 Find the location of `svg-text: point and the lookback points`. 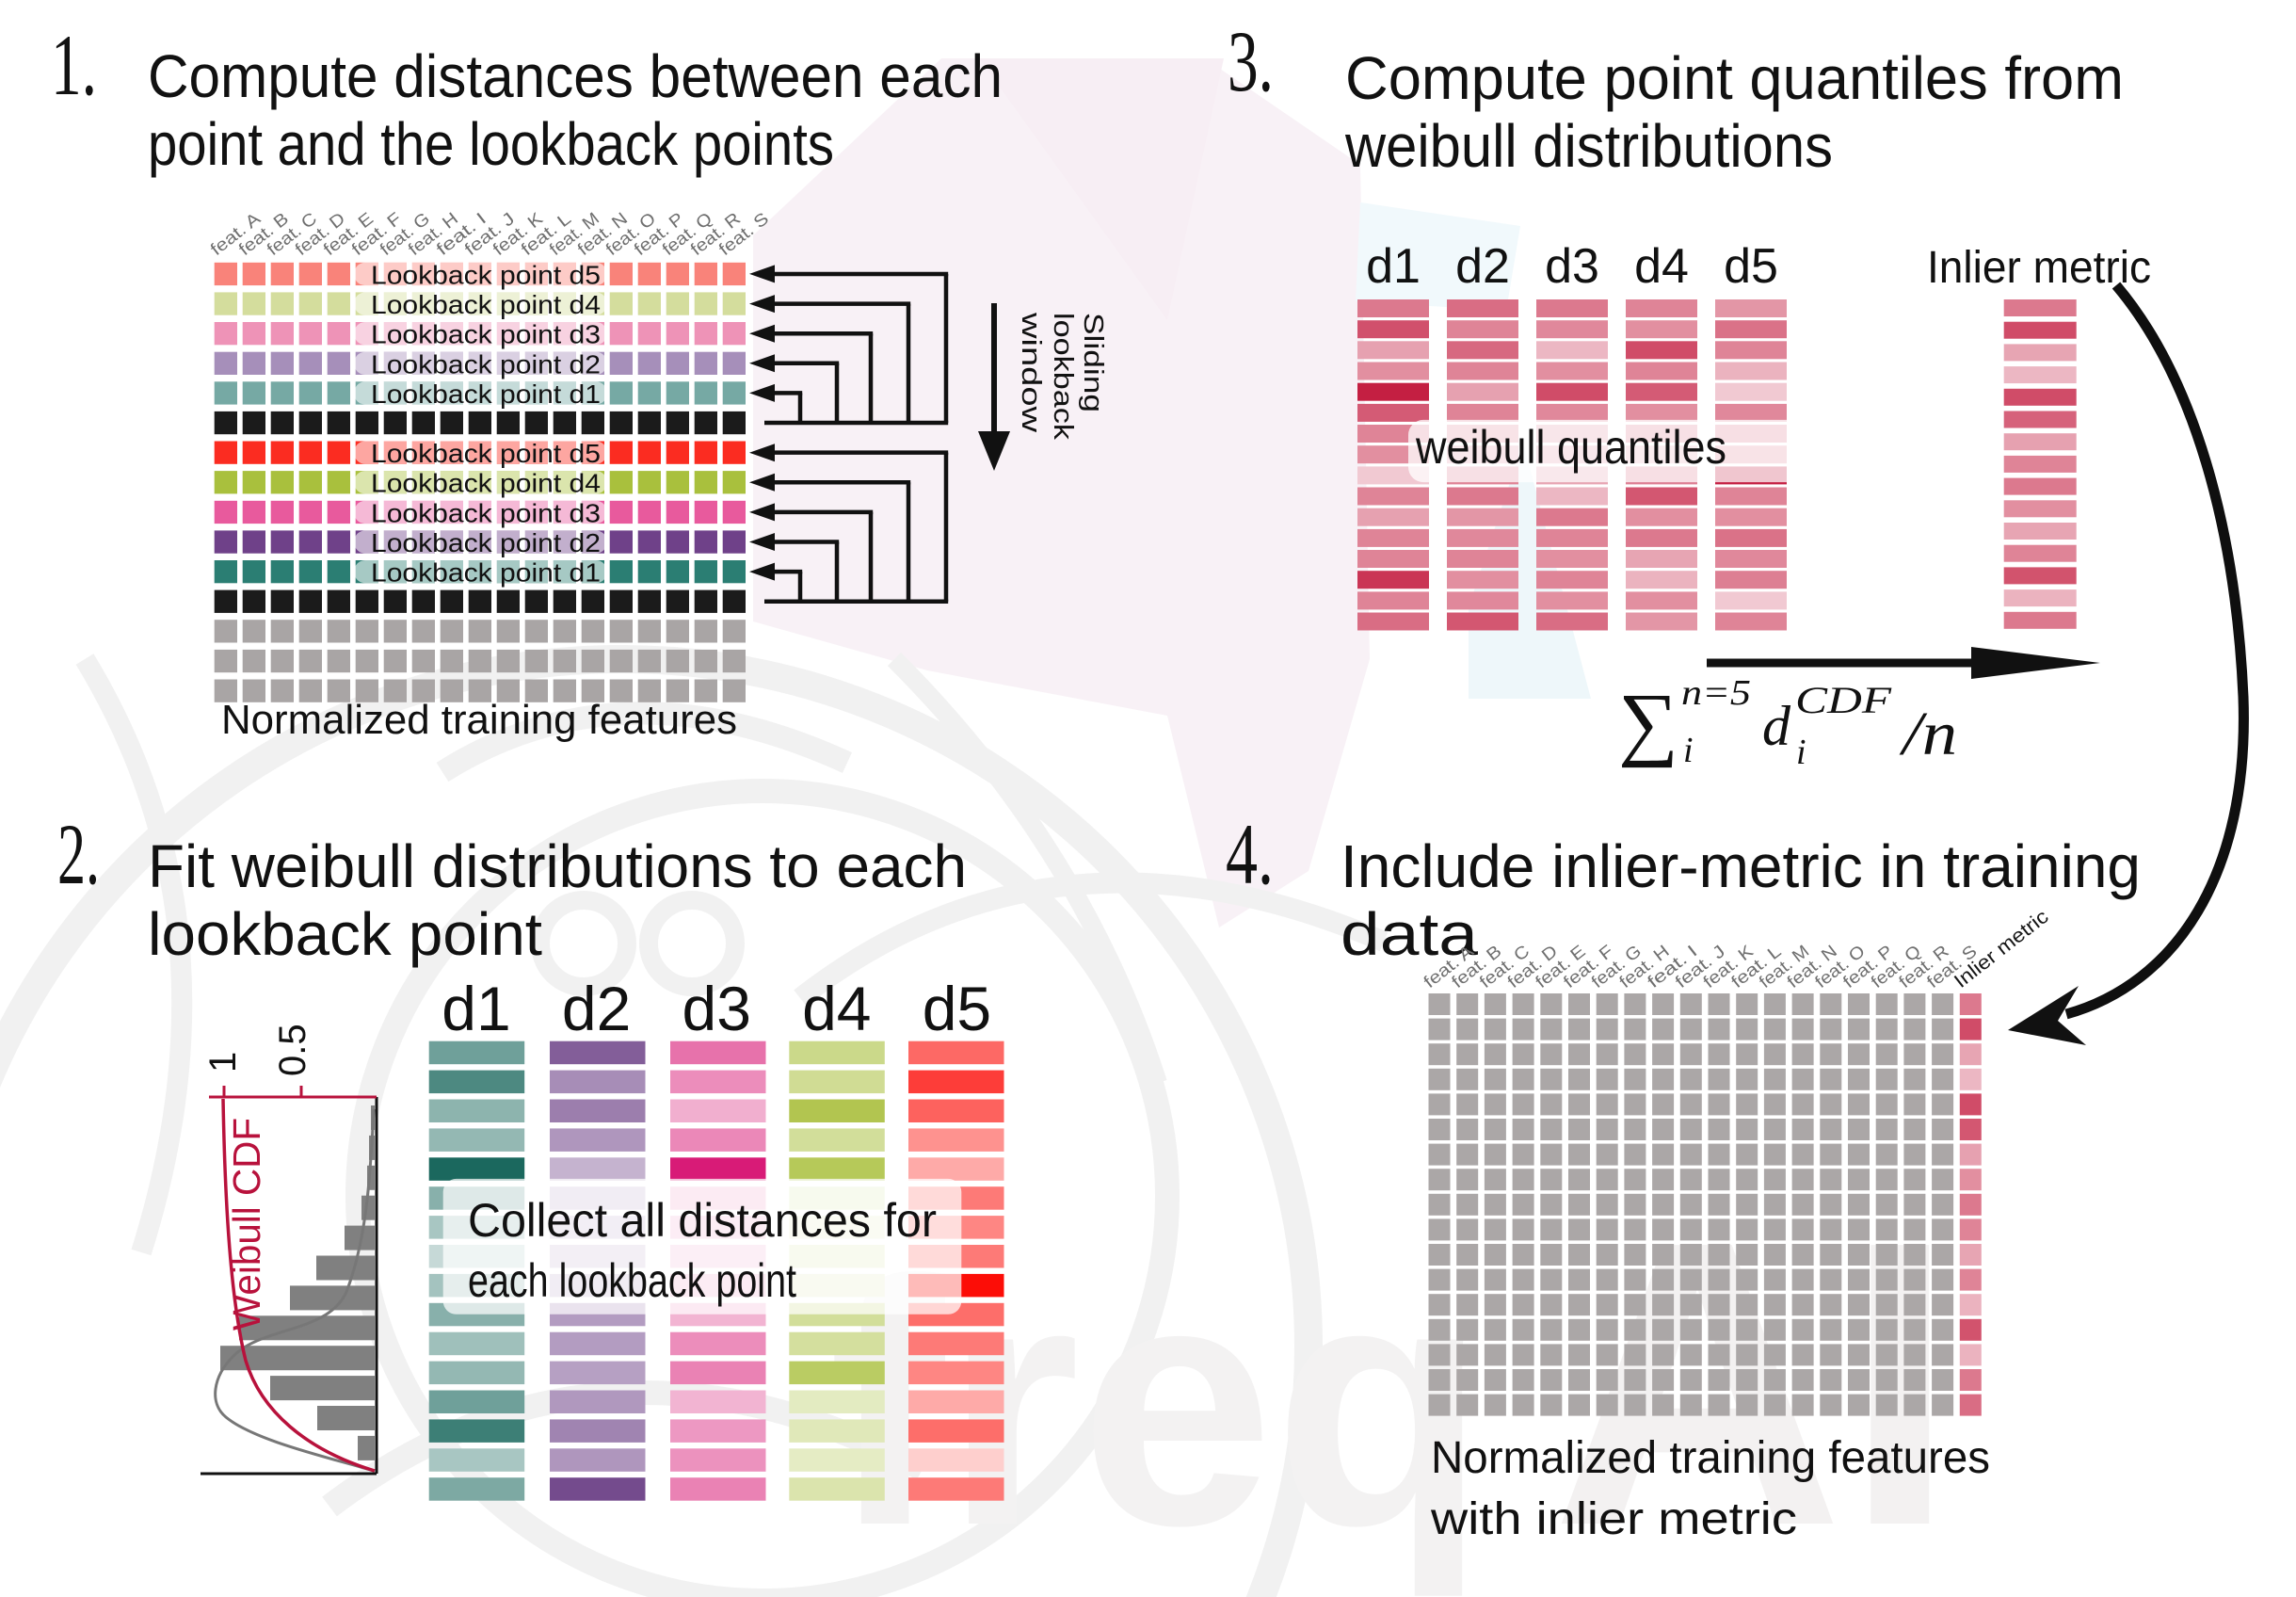

svg-text: point and the lookback points is located at coordinates (491, 144).